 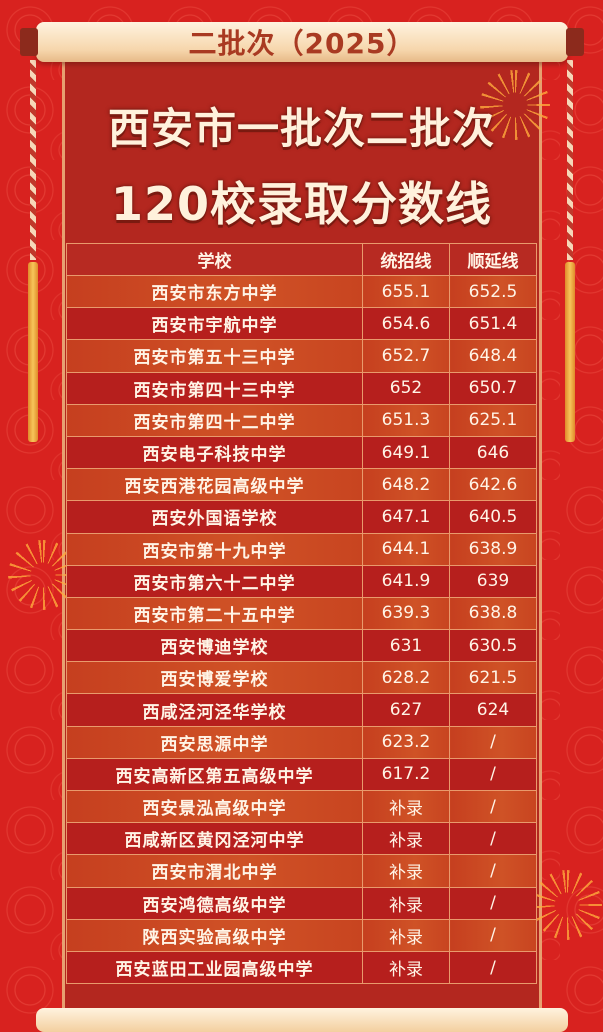 What do you see at coordinates (302, 1020) in the screenshot?
I see `bottom-scroll-roll` at bounding box center [302, 1020].